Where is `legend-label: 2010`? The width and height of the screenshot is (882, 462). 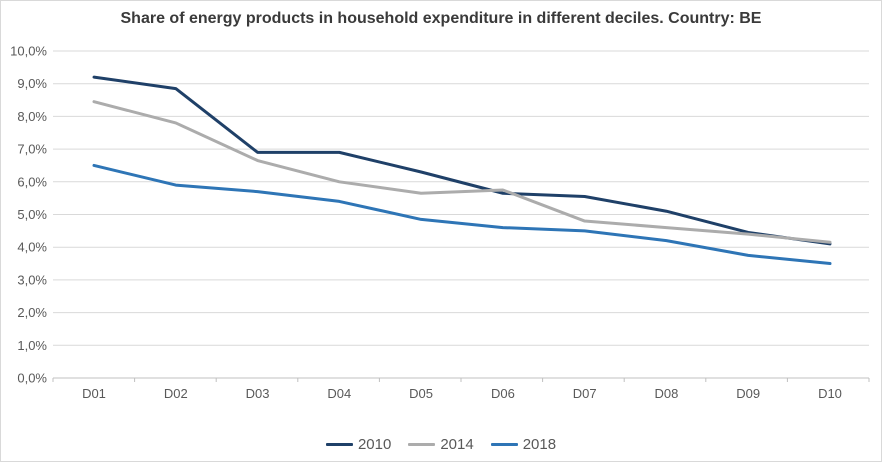
legend-label: 2010 is located at coordinates (374, 444).